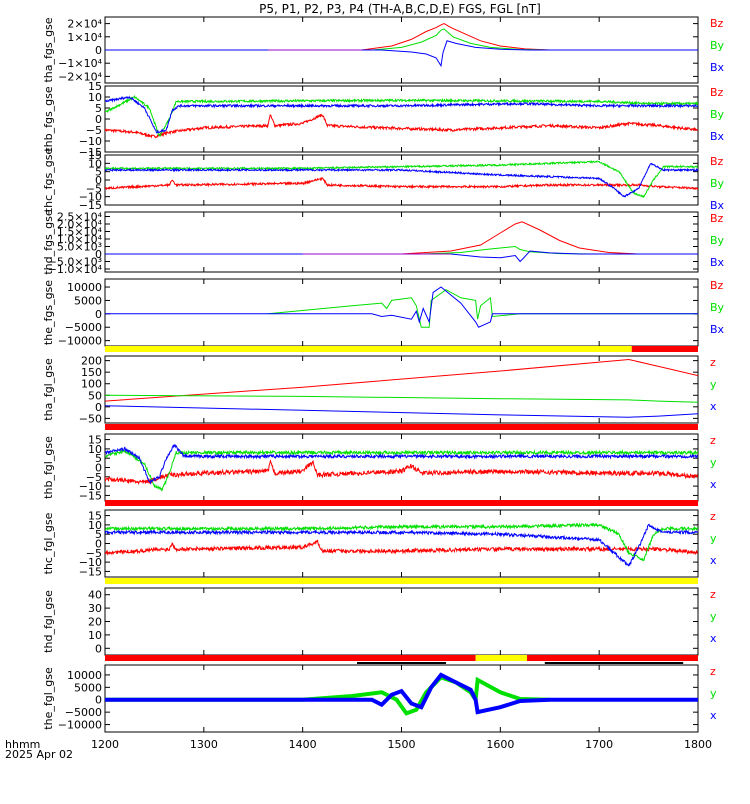 Image resolution: width=750 pixels, height=804 pixels. What do you see at coordinates (698, 744) in the screenshot?
I see `x-tick-label: 1800` at bounding box center [698, 744].